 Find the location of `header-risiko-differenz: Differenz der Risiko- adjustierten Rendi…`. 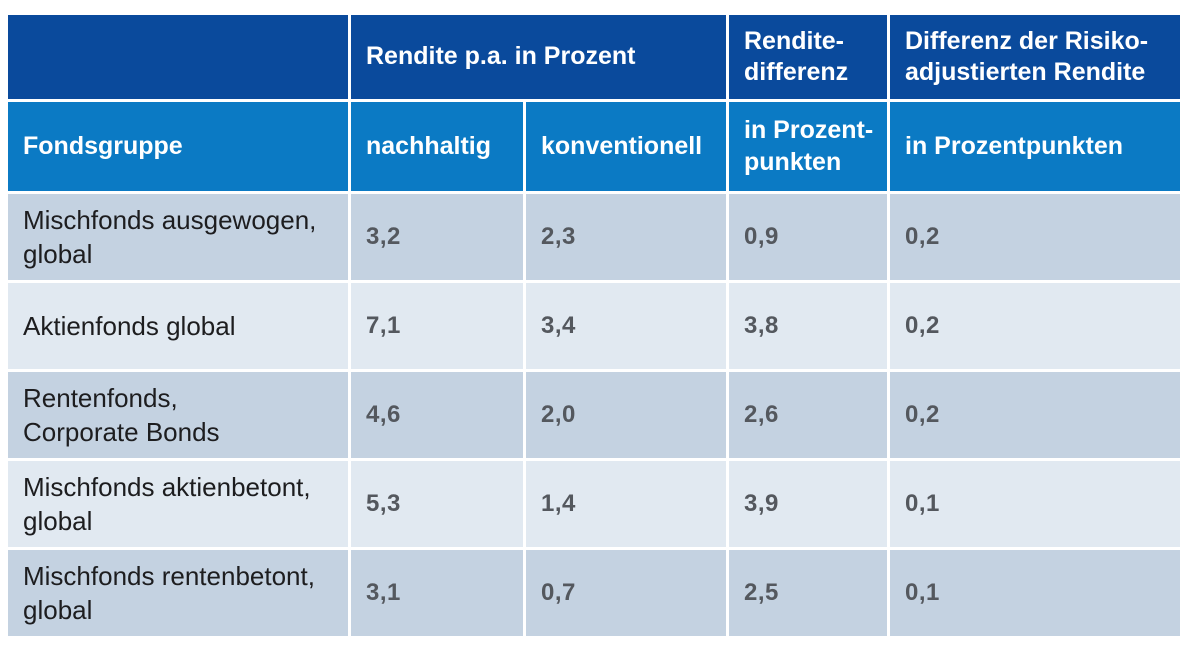

header-risiko-differenz: Differenz der Risiko- adjustierten Rendi… is located at coordinates (1035, 57).